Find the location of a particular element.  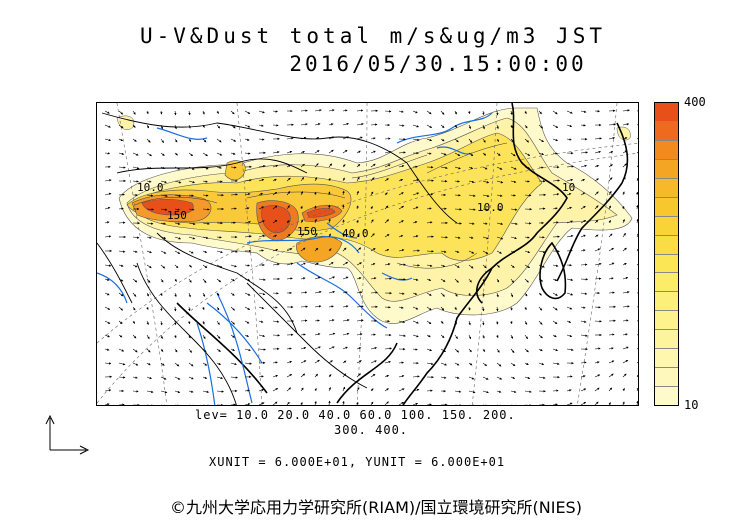

credit-line: ©九州大学応用力学研究所(RIAM)/国立環境研究所(NIES) is located at coordinates (376, 507).